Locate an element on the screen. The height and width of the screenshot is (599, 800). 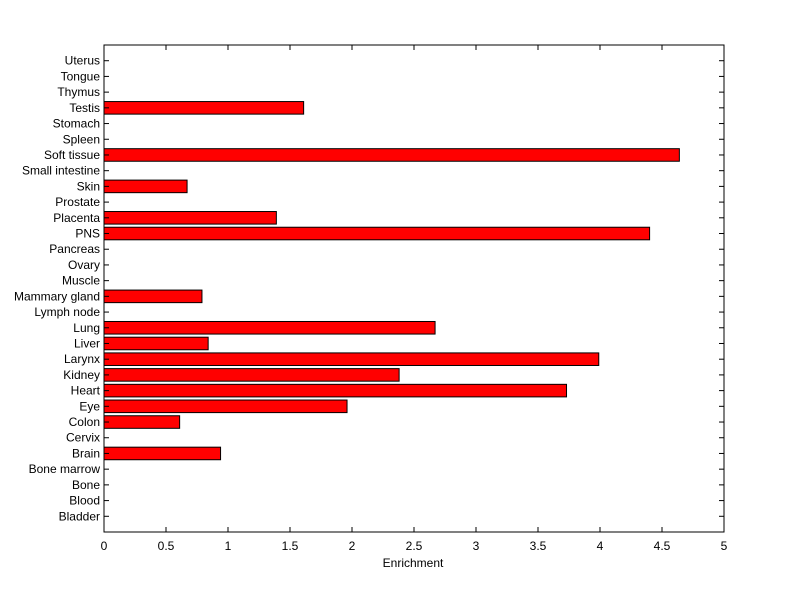
bar-mammary-gland is located at coordinates (153, 296).